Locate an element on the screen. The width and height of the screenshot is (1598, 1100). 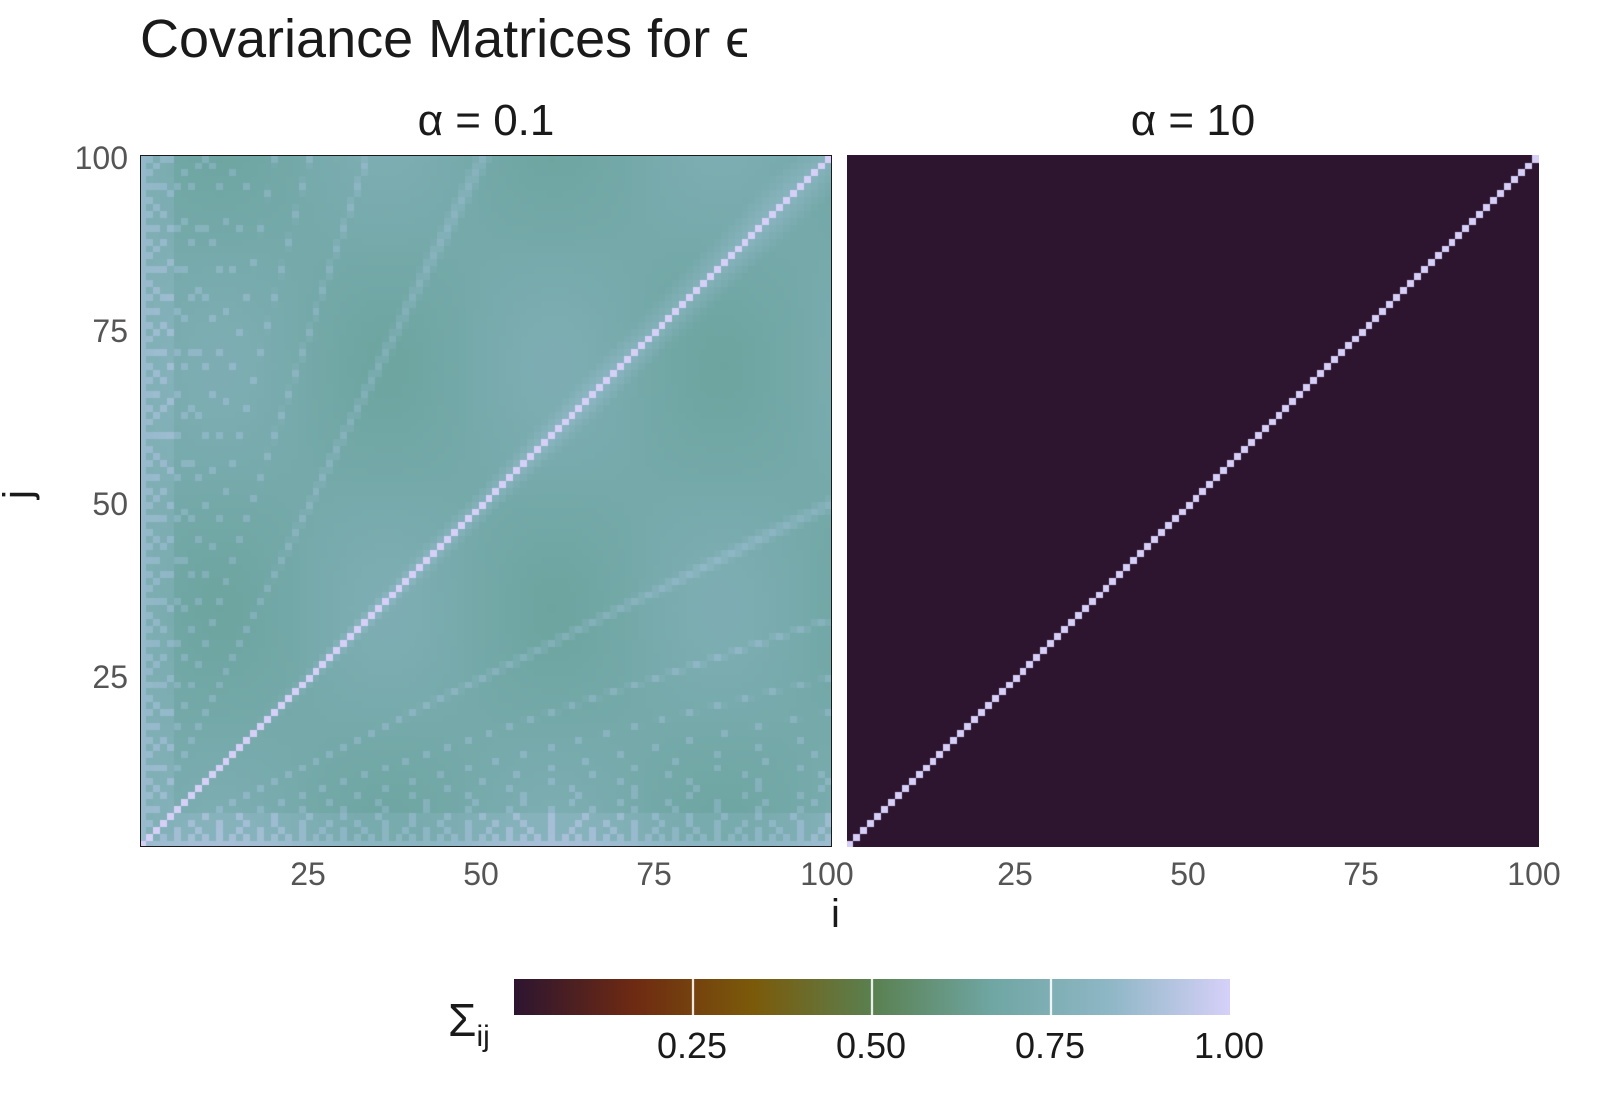
colorbar-tick-label: 0.50 is located at coordinates (871, 1045).